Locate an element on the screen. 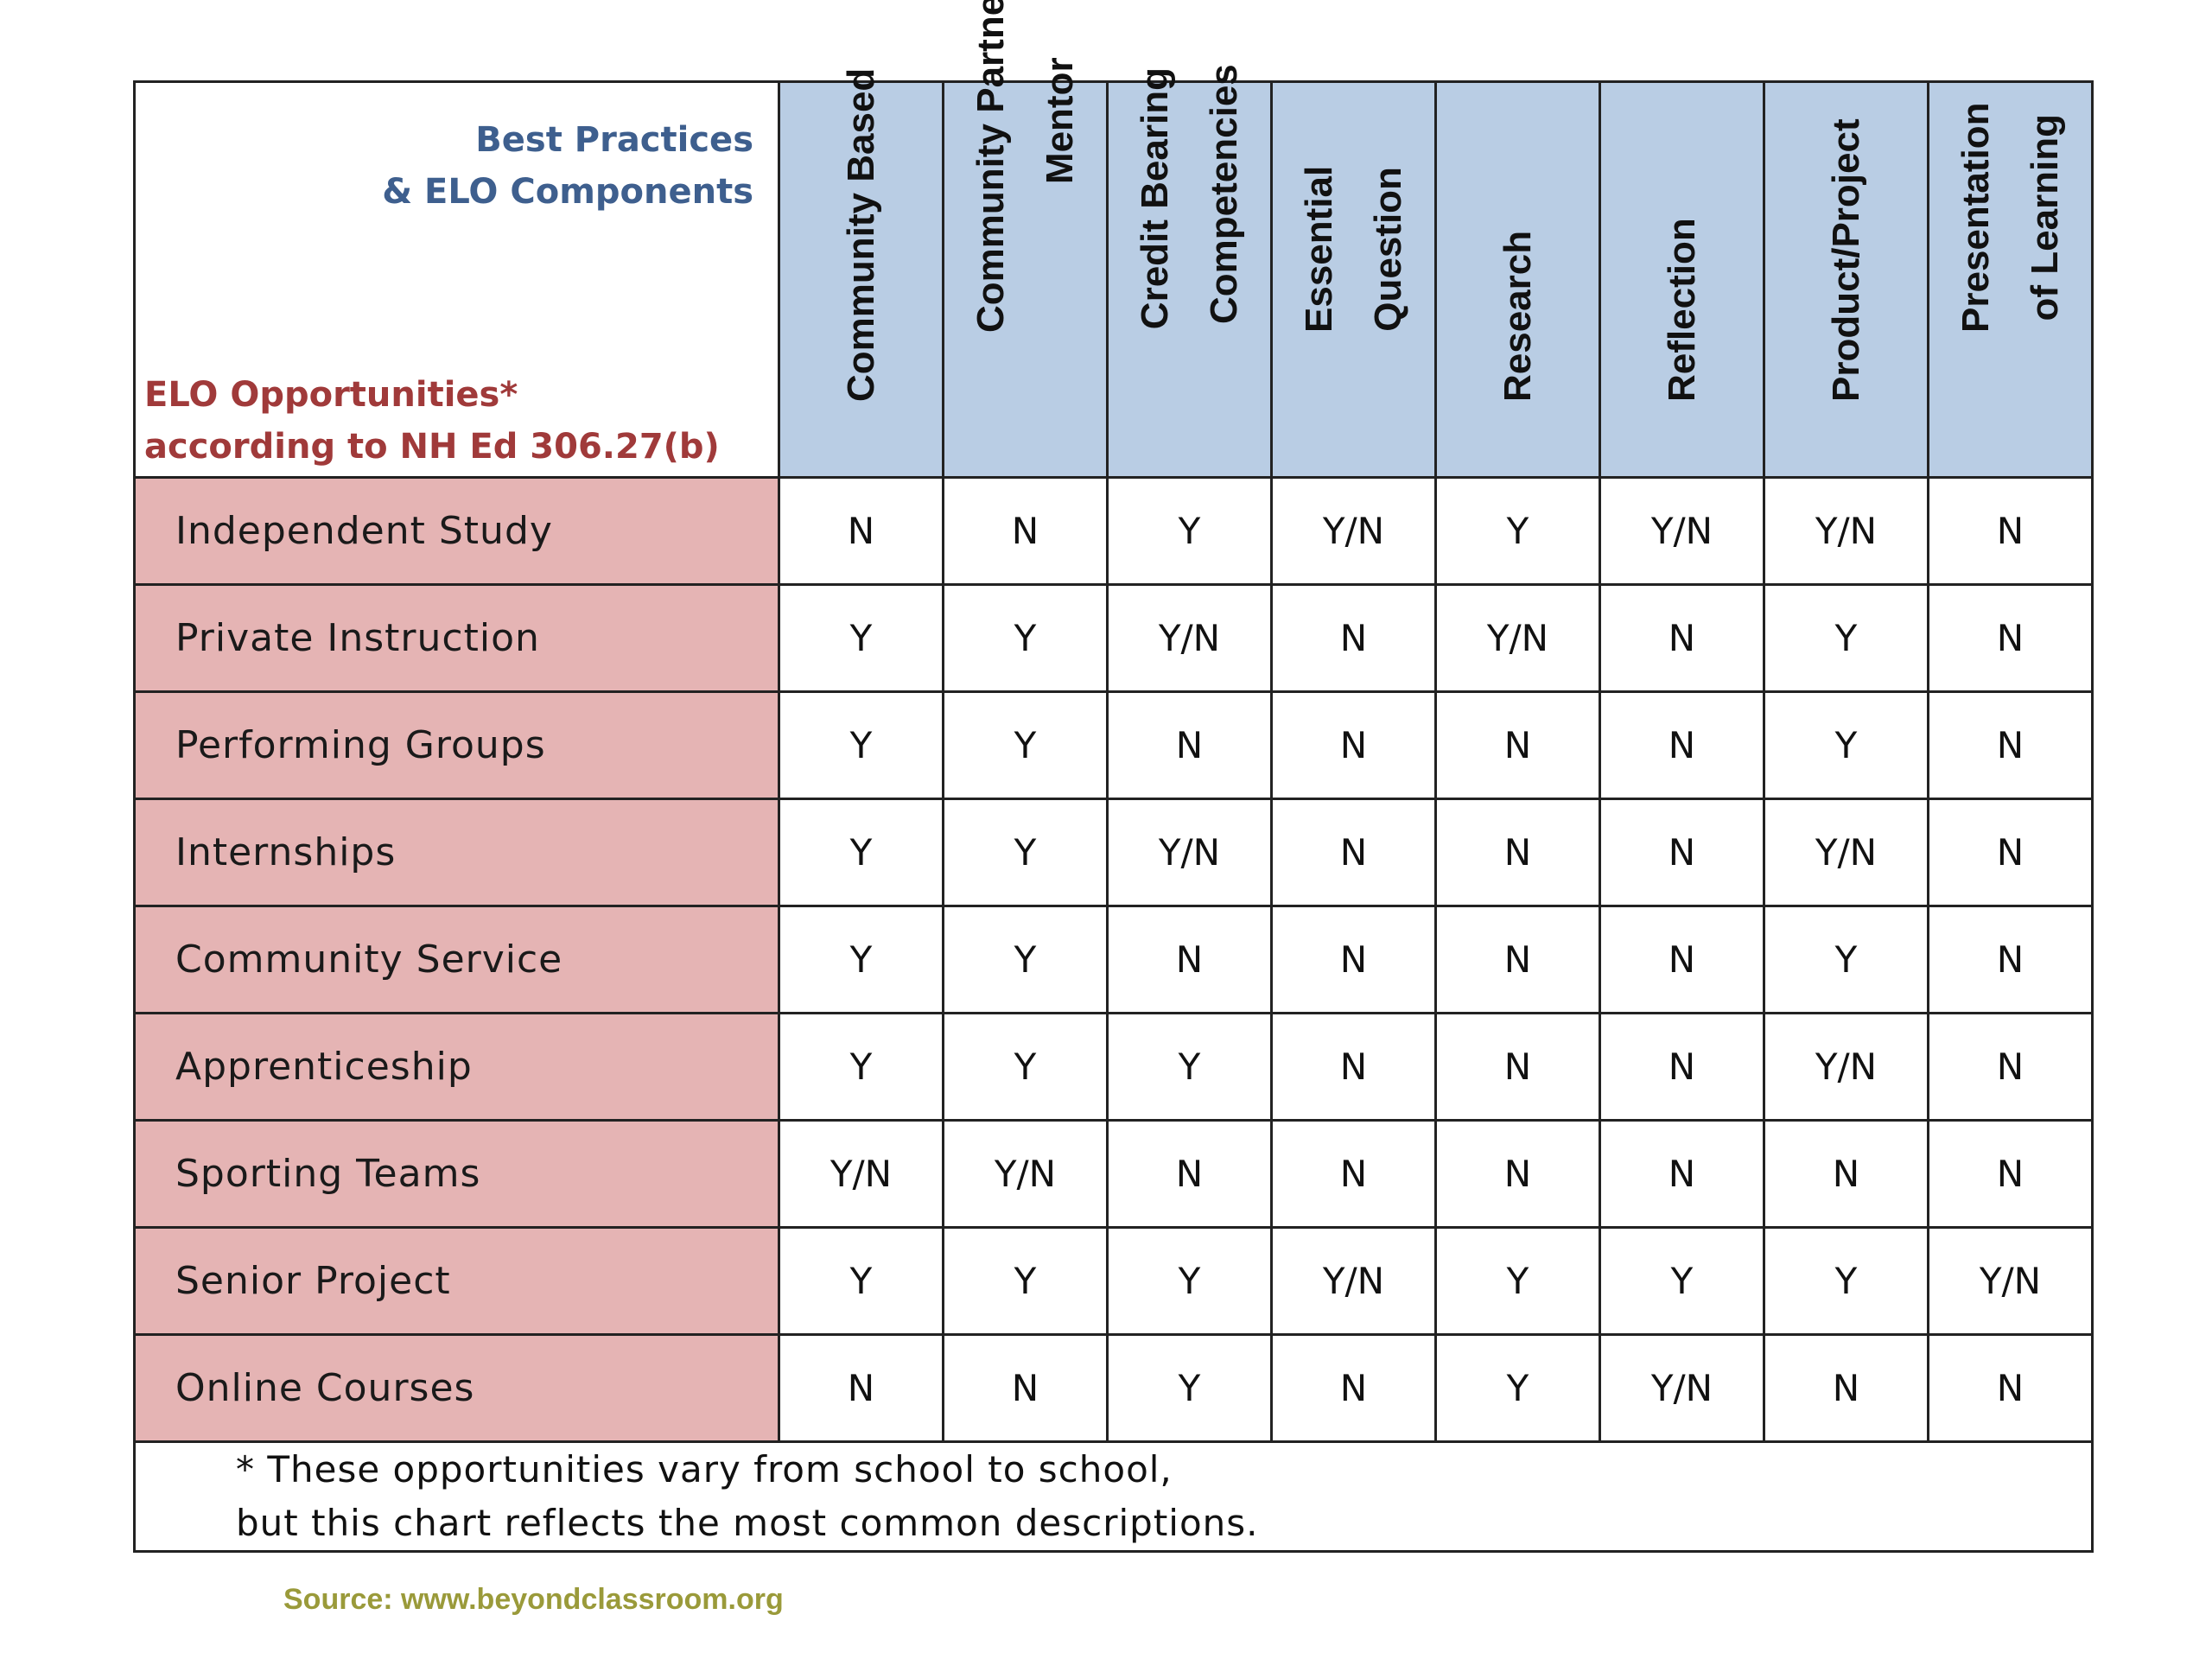 Image resolution: width=2212 pixels, height=1659 pixels. best-practices-line1: Best Practices is located at coordinates (614, 140).